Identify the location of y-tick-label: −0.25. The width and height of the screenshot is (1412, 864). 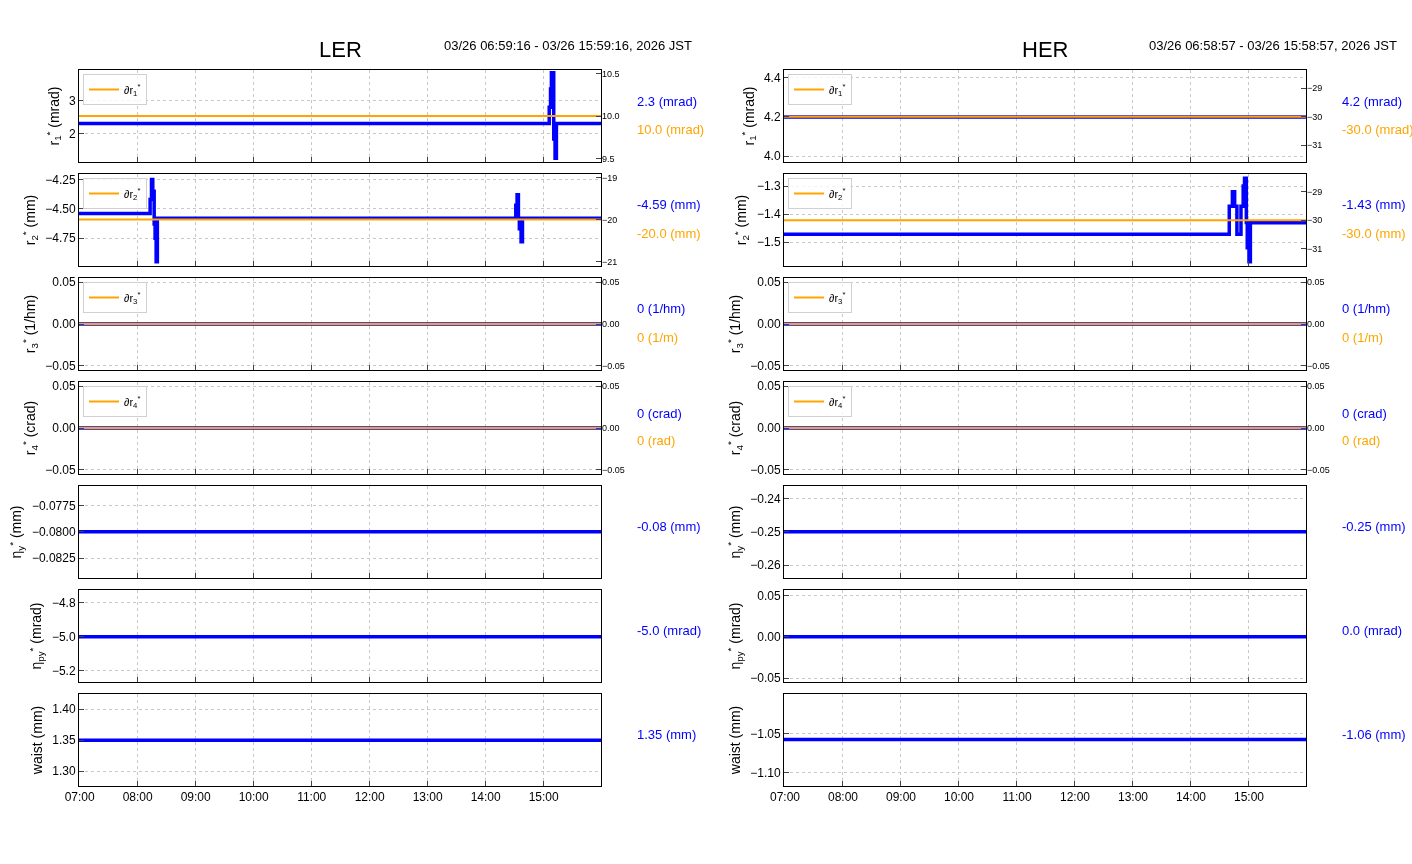
(765, 532).